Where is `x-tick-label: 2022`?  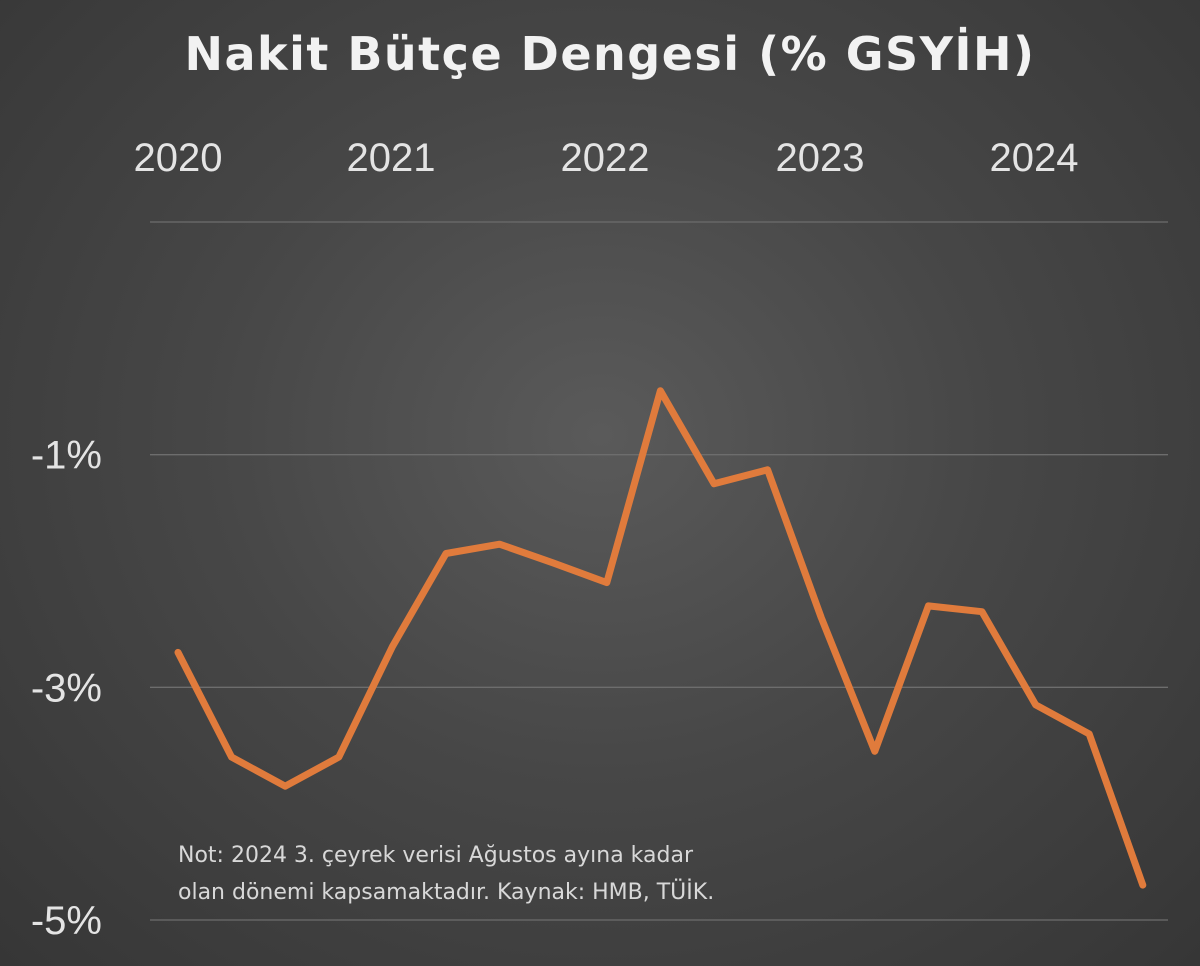
x-tick-label: 2022 is located at coordinates (605, 158).